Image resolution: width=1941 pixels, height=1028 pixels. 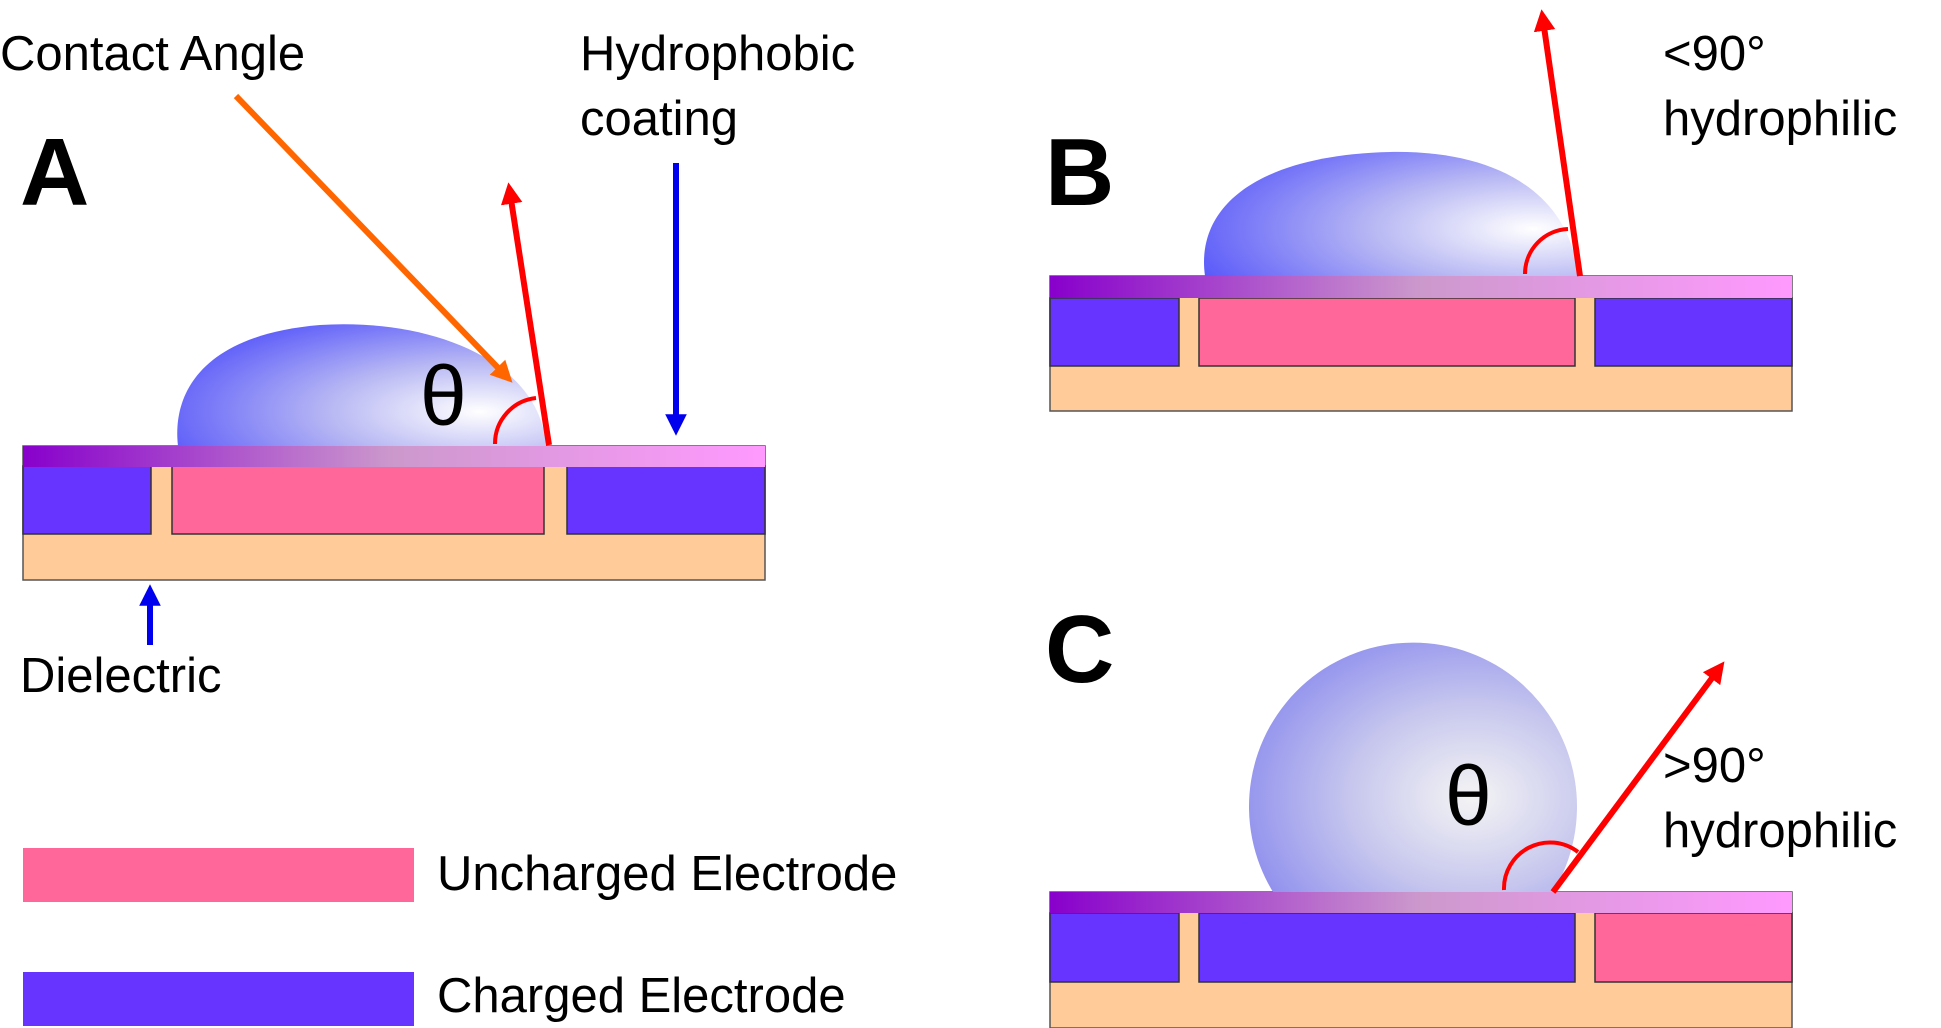 What do you see at coordinates (1114, 332) in the screenshot?
I see `charged-electrode-left-b` at bounding box center [1114, 332].